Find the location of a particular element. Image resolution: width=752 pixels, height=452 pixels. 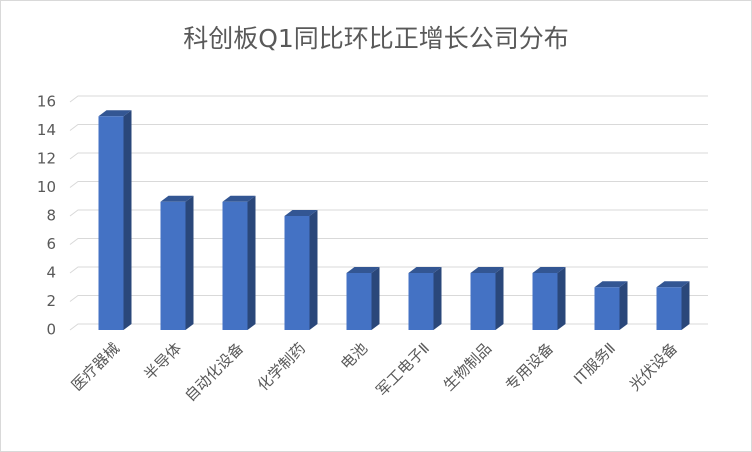

y-tick-label: 16 is located at coordinates (46, 102).